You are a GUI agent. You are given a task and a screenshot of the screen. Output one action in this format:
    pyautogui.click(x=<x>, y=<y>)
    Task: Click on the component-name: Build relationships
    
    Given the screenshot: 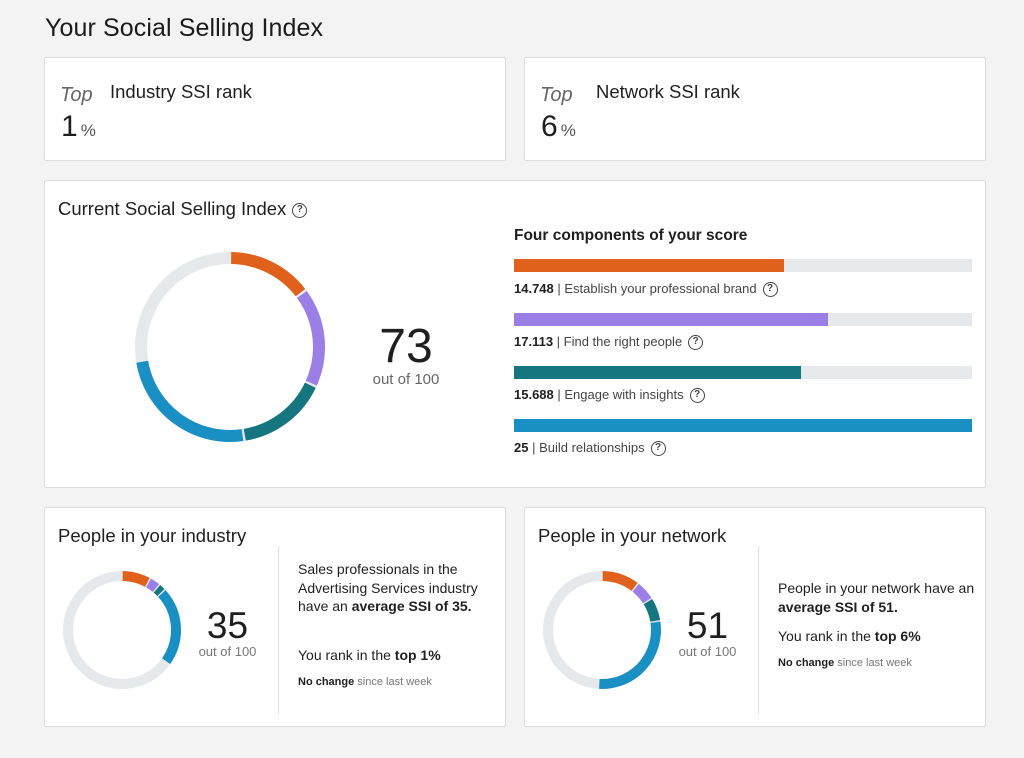 What is the action you would take?
    pyautogui.click(x=592, y=447)
    